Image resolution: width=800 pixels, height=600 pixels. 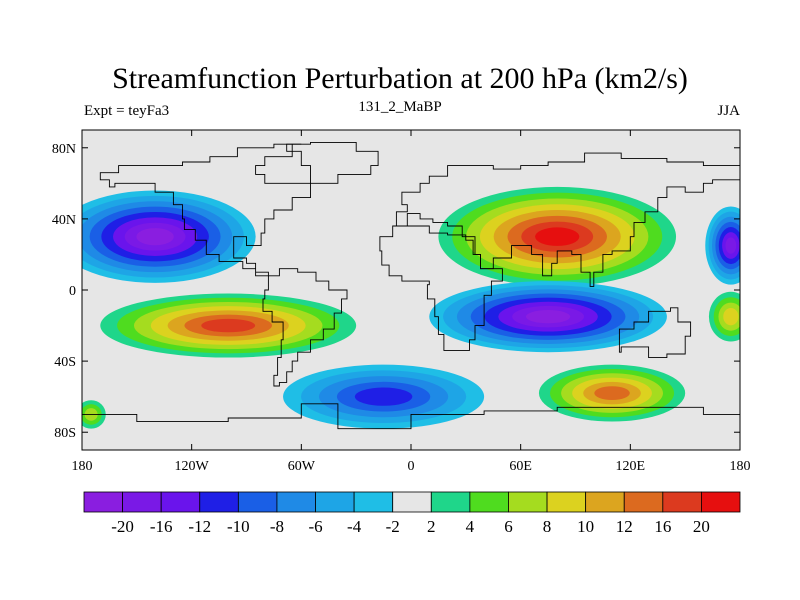 What do you see at coordinates (662, 526) in the screenshot?
I see `colorbar-label: 16` at bounding box center [662, 526].